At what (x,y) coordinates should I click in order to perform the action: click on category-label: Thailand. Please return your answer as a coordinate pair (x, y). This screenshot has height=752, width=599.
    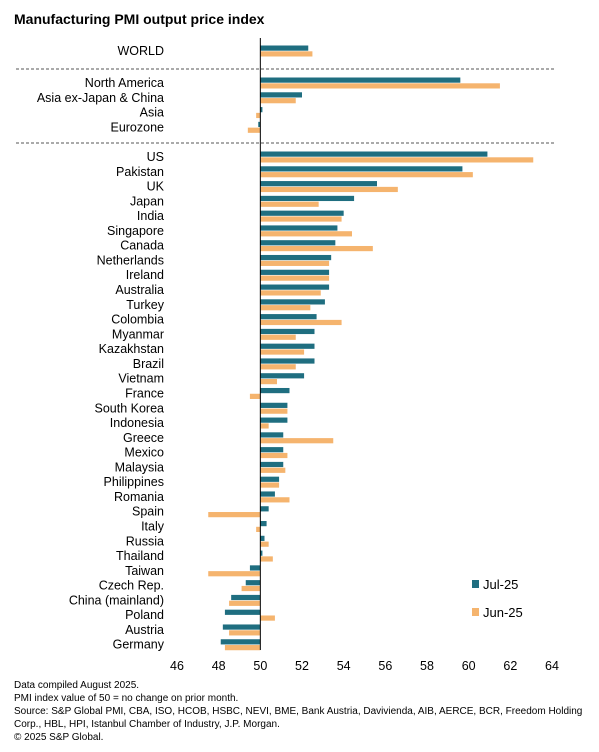
    Looking at the image, I should click on (140, 556).